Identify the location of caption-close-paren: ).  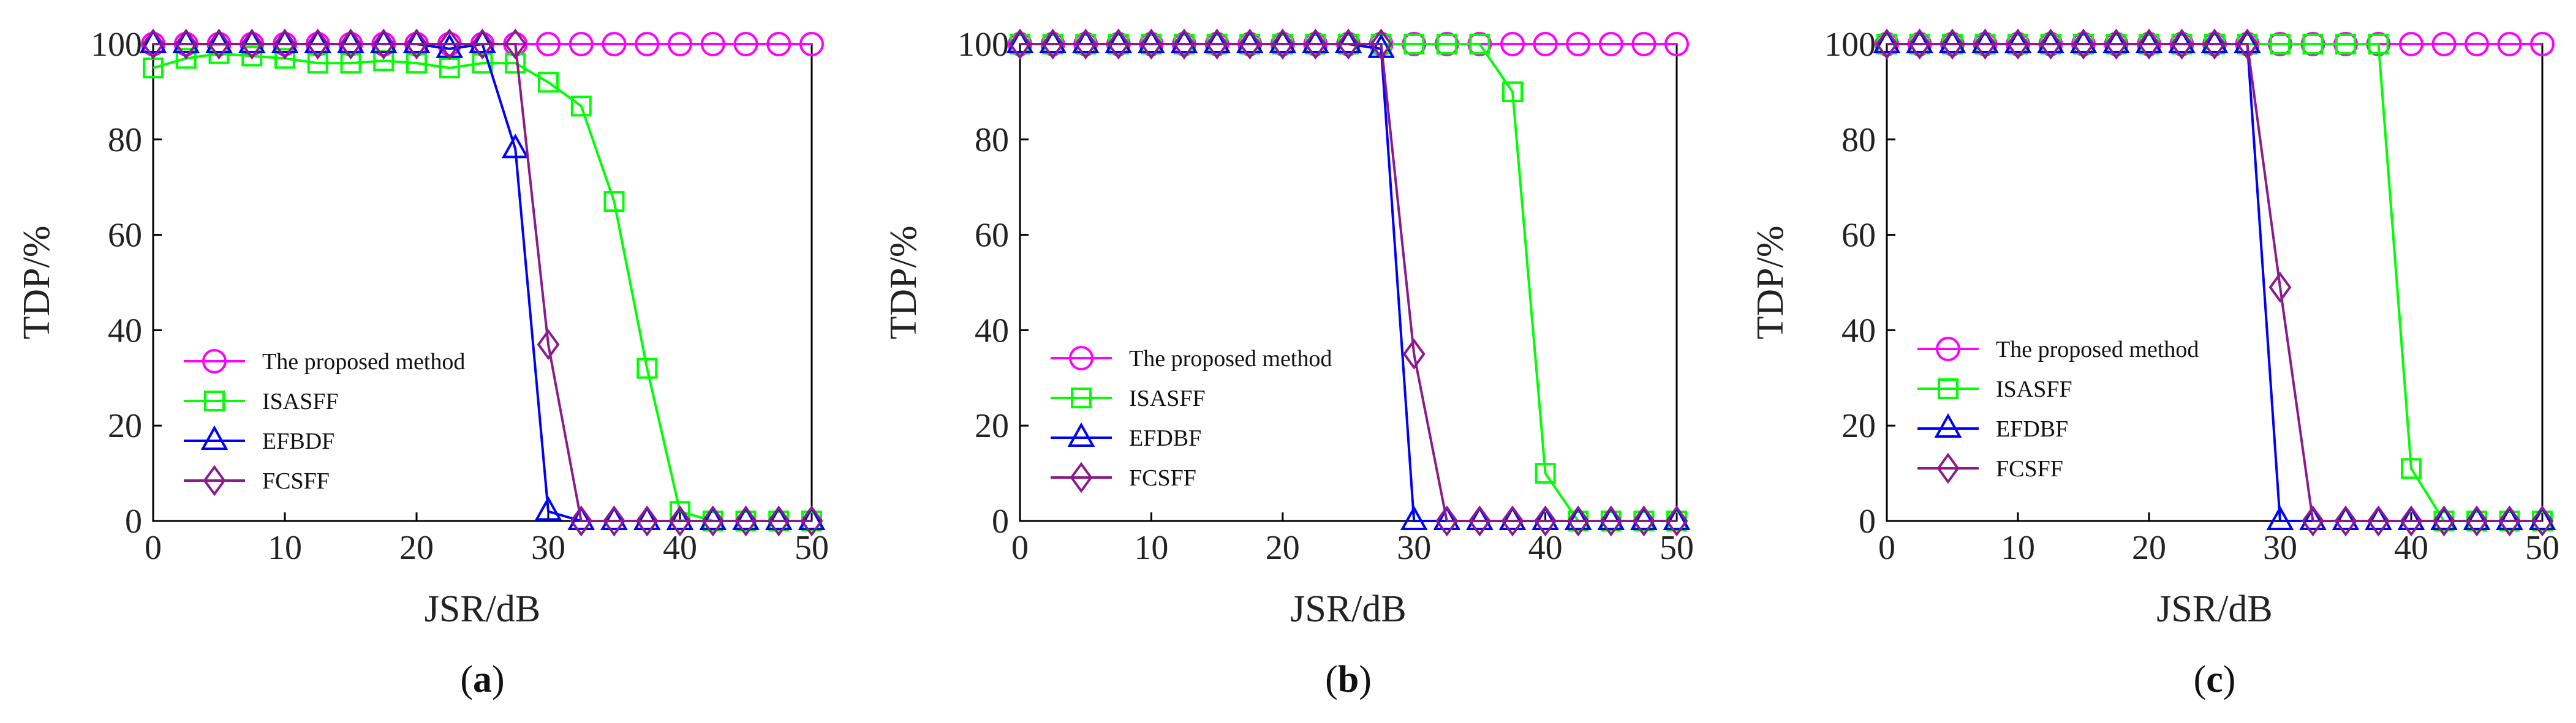
(1365, 679).